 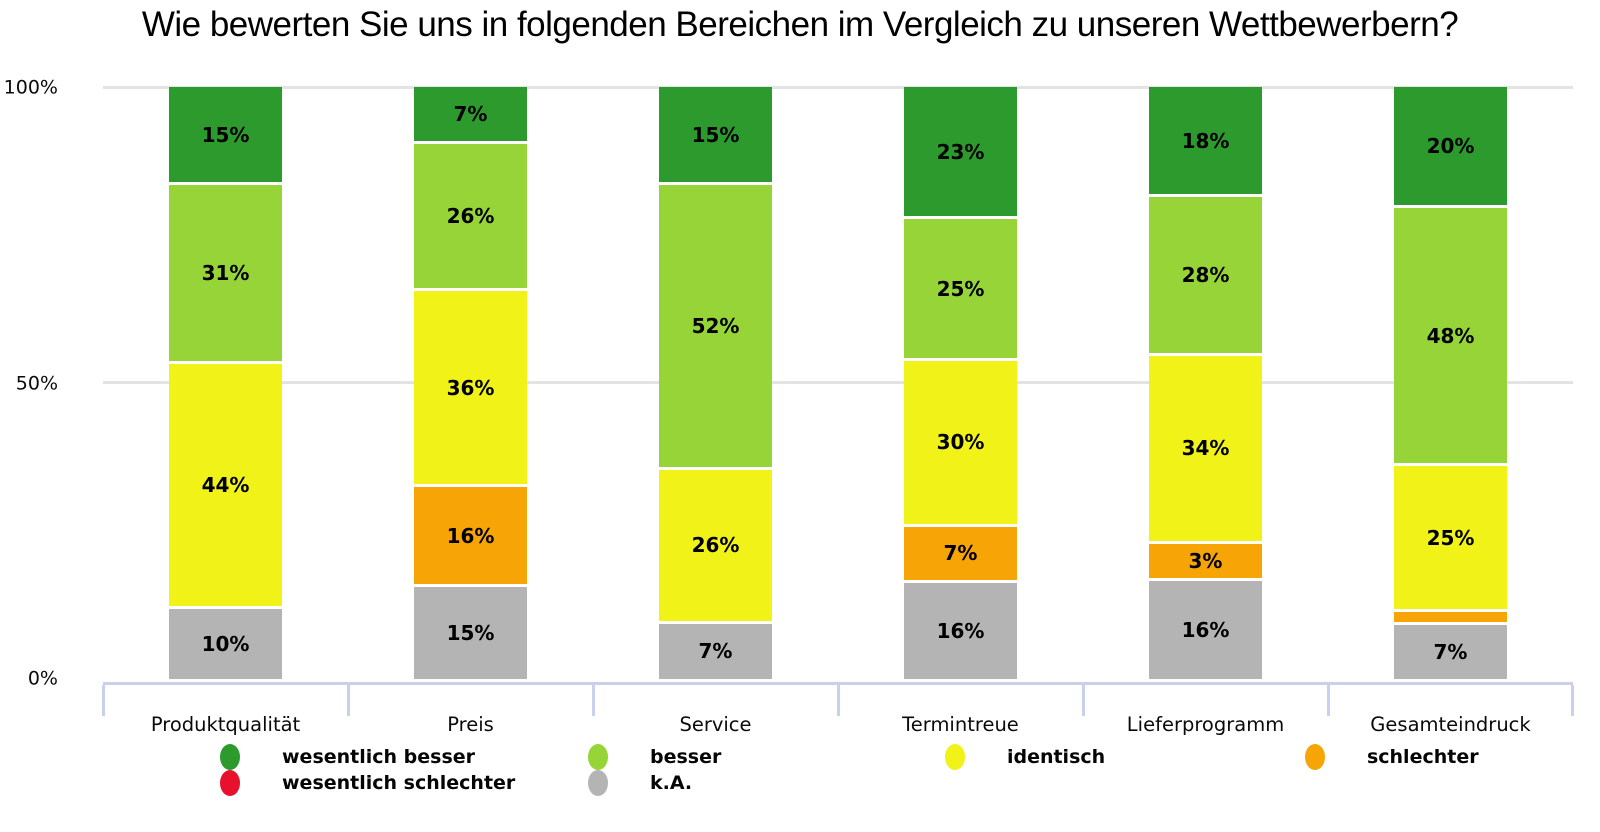 I want to click on segment-value-label: 36%, so click(x=470, y=387).